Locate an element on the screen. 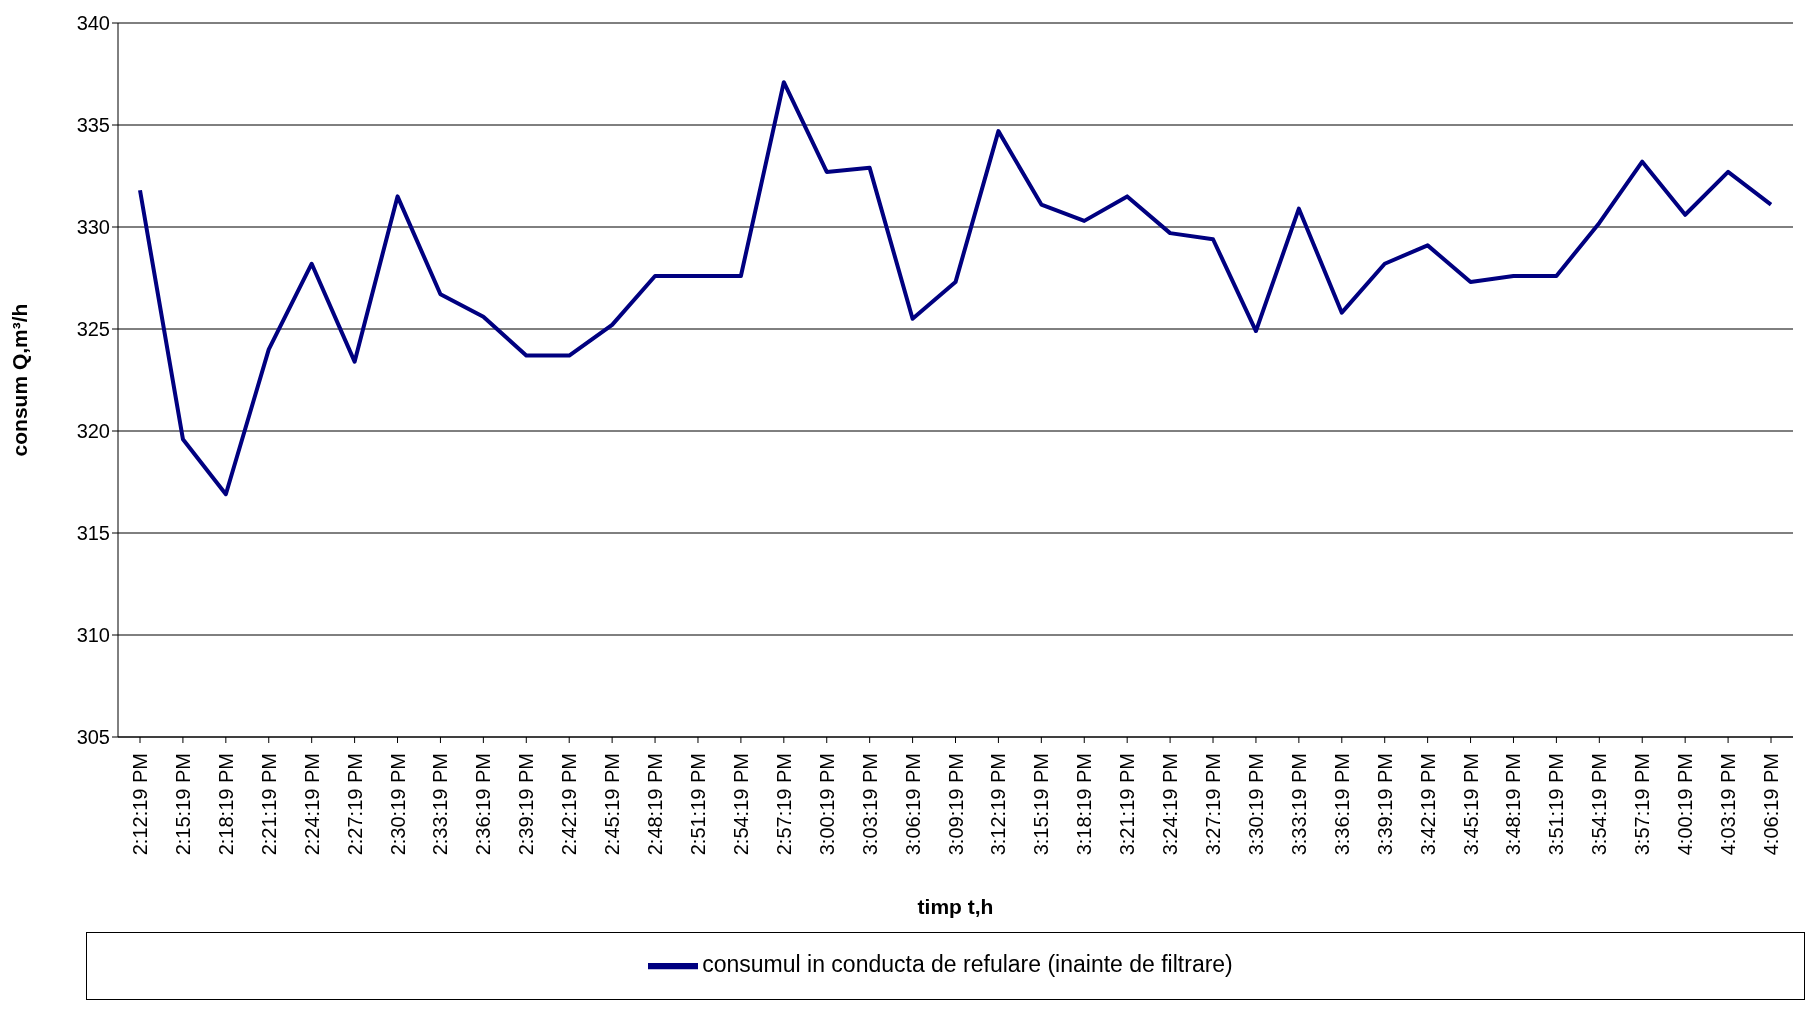  x-tick-label: 3:00:19 PM is located at coordinates (826, 804).